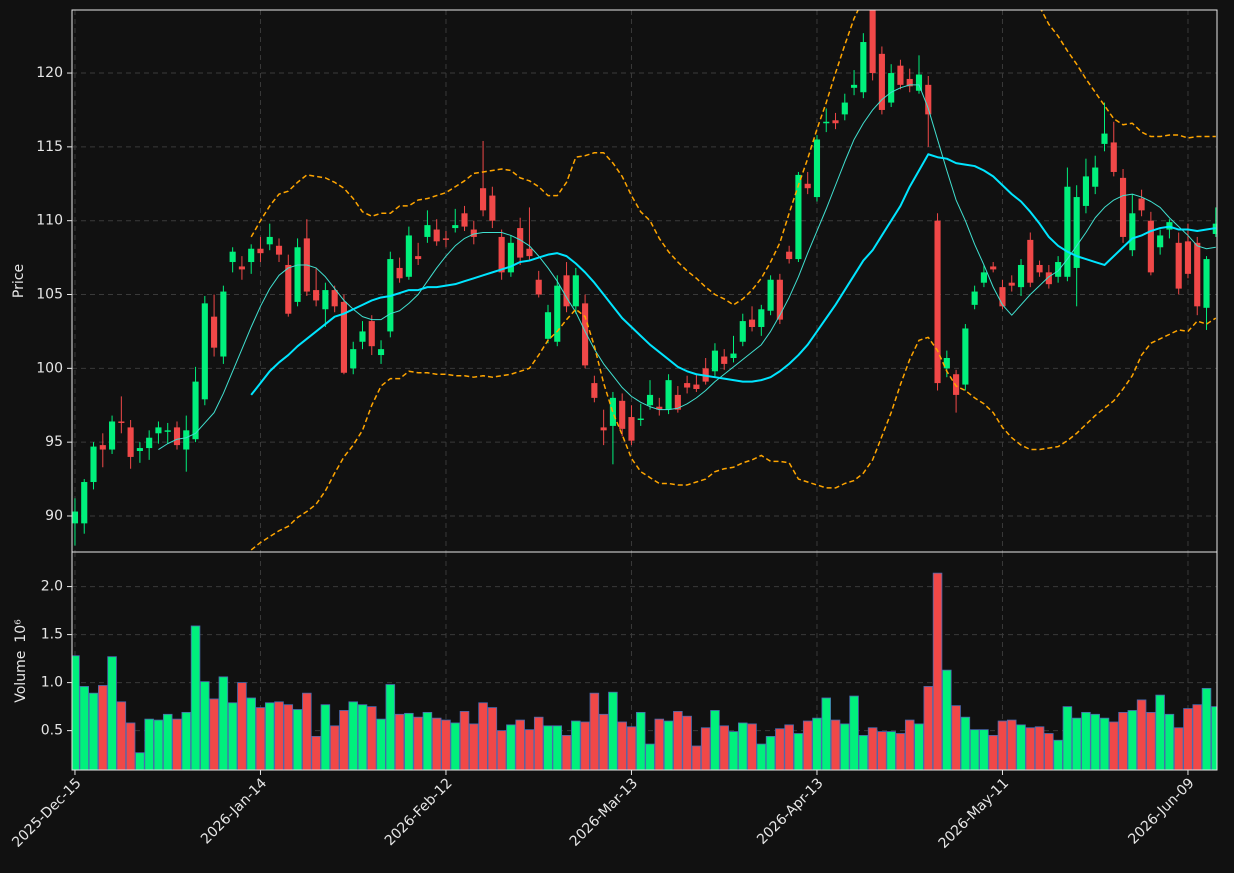 The width and height of the screenshot is (1234, 873). What do you see at coordinates (52, 635) in the screenshot?
I see `y-tick-label: 1.5` at bounding box center [52, 635].